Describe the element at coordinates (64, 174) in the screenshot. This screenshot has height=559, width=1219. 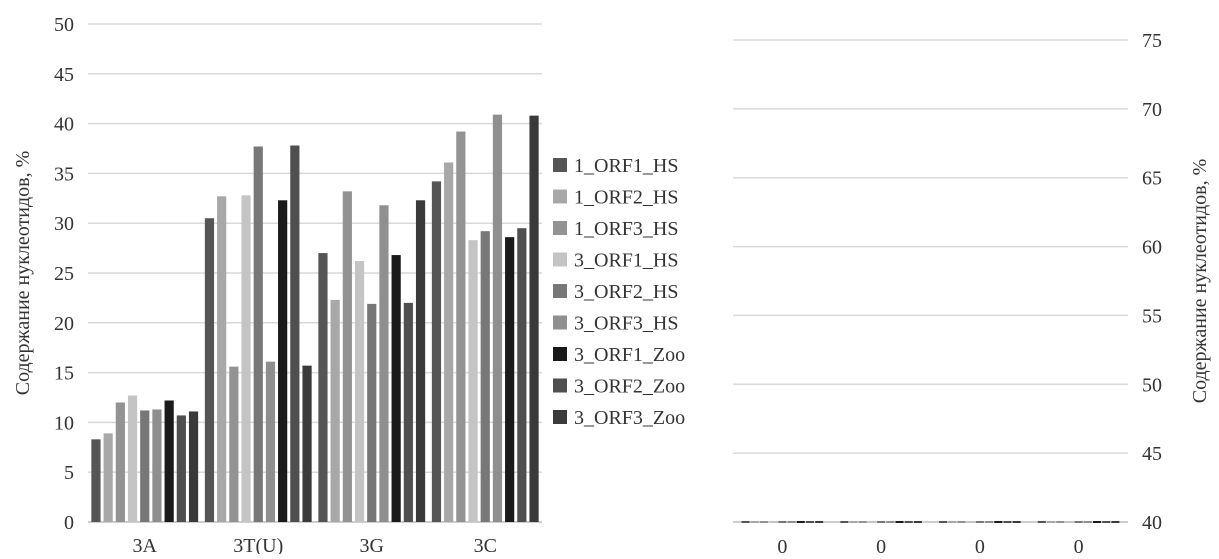
I see `y-tick-label: 35` at that location.